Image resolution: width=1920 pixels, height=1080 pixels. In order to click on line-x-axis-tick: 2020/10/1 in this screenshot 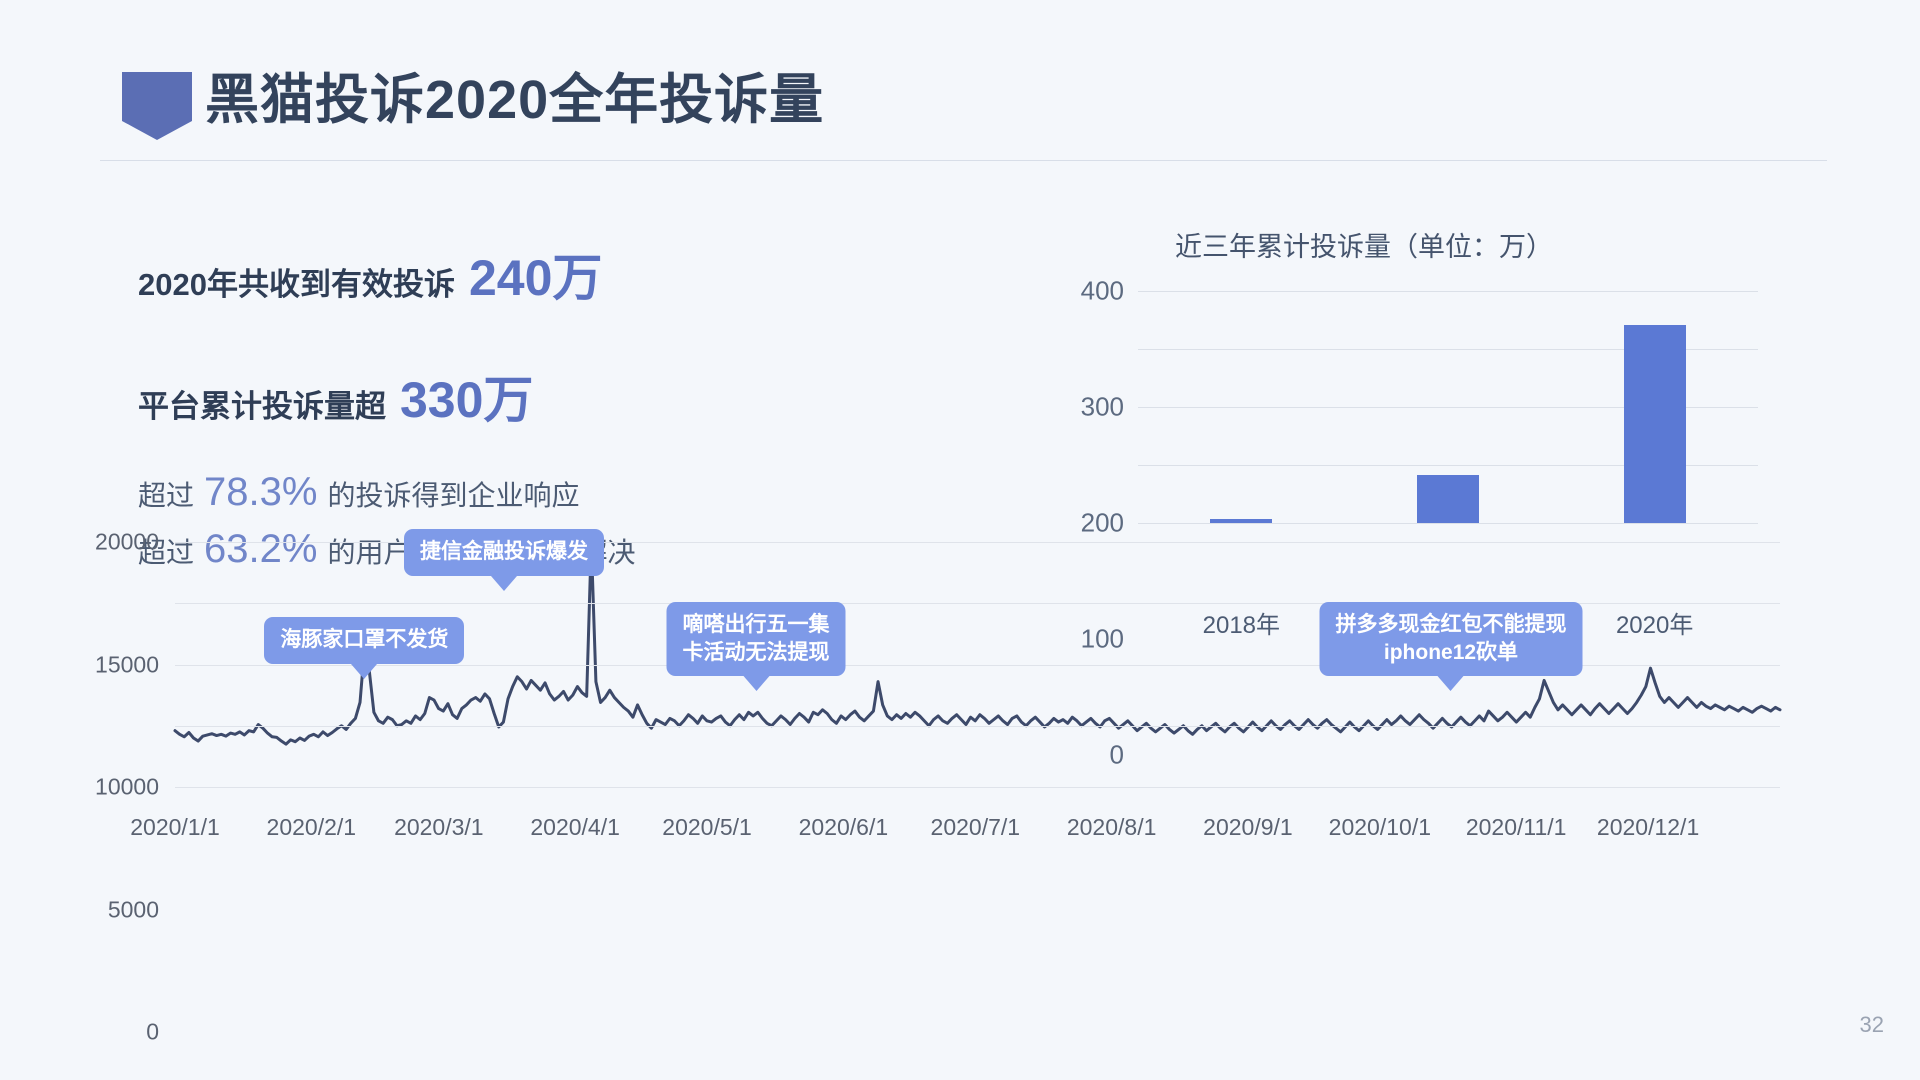, I will do `click(1380, 827)`.